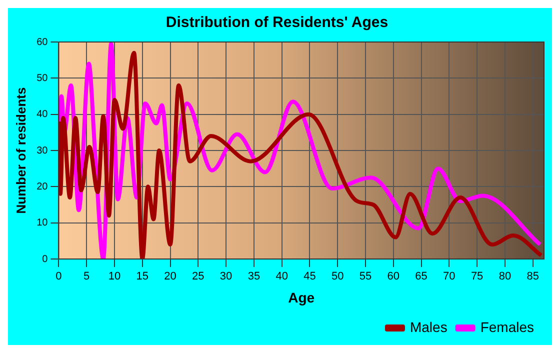 This screenshot has height=353, width=560. What do you see at coordinates (42, 223) in the screenshot?
I see `y-tick-label: 10` at bounding box center [42, 223].